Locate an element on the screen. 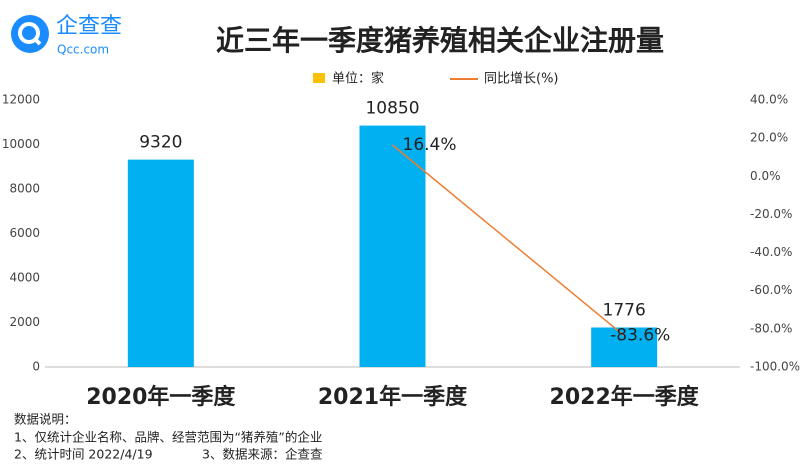  y-tick-label: 12000 is located at coordinates (21, 100).